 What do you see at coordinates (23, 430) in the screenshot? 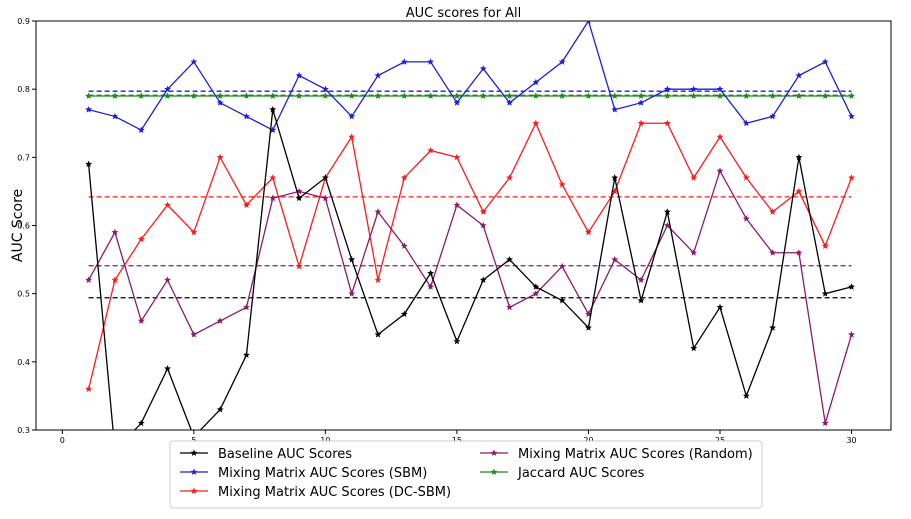
I see `y-tick-label: 0.3` at bounding box center [23, 430].